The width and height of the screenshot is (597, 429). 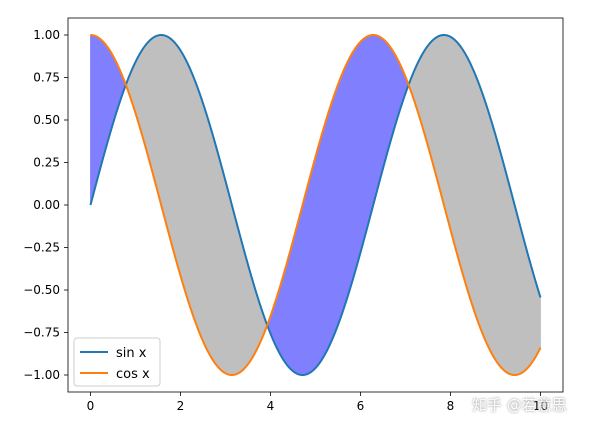 I want to click on legend-label-sin: sin x, so click(x=131, y=353).